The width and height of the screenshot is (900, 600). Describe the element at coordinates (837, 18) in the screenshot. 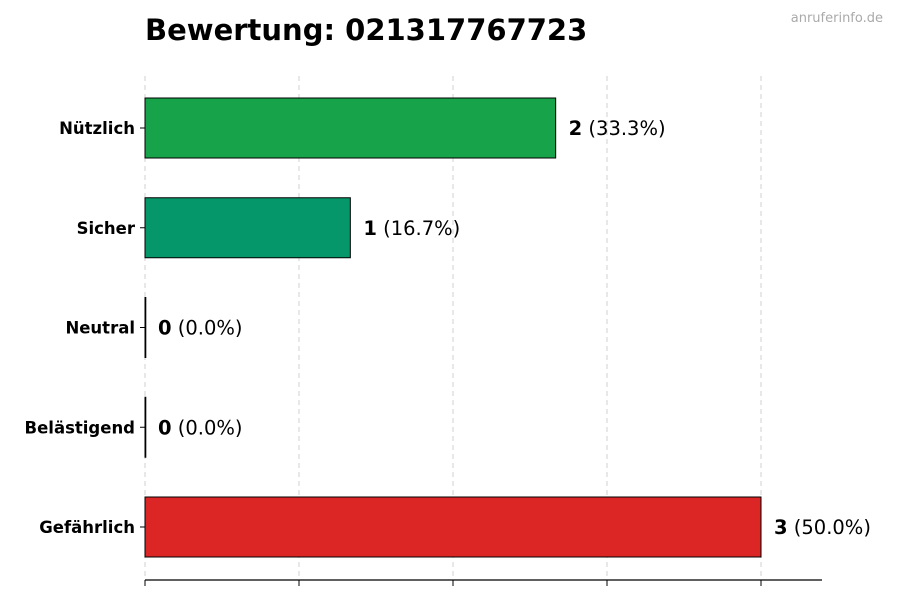

I see `watermark: anruferinfo.de` at that location.